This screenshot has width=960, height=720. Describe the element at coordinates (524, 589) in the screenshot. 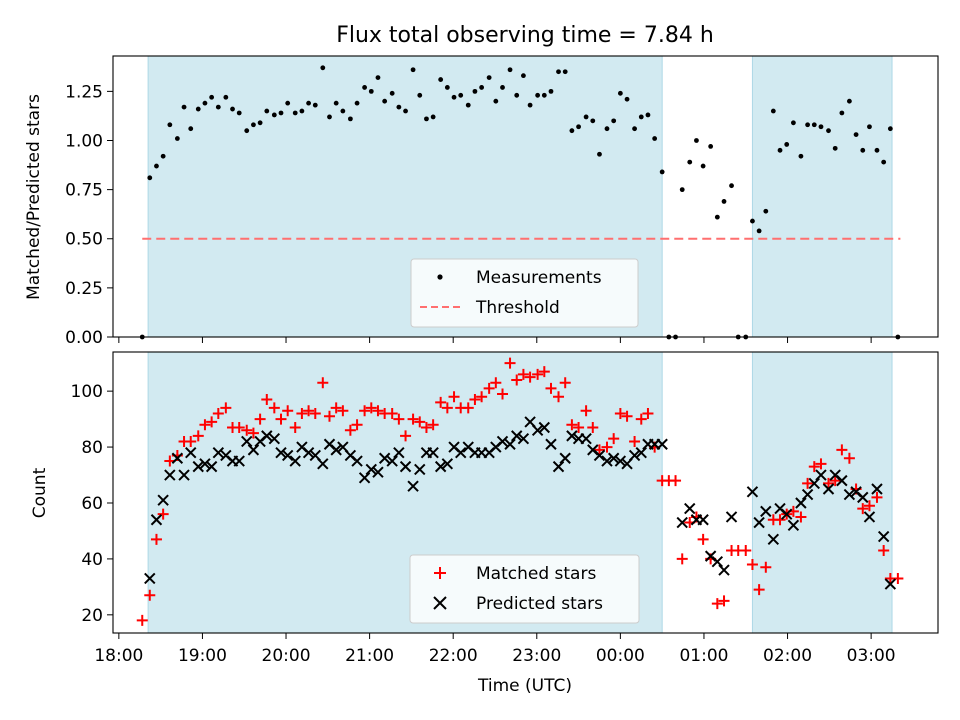

I see `bottom-legend-box` at that location.